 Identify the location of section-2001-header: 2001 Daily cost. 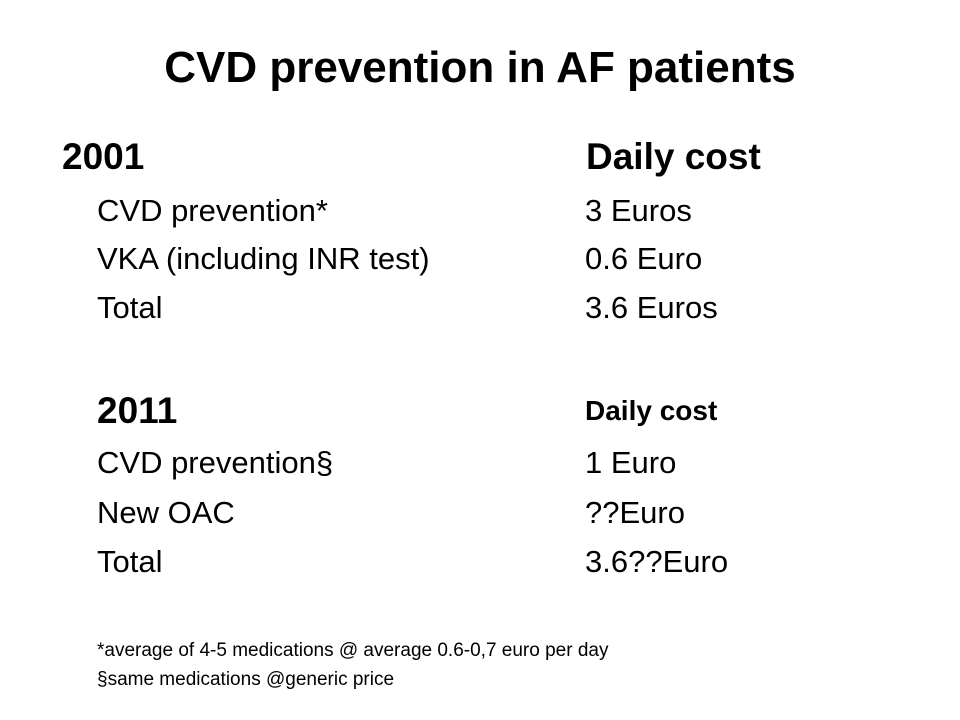
(480, 157).